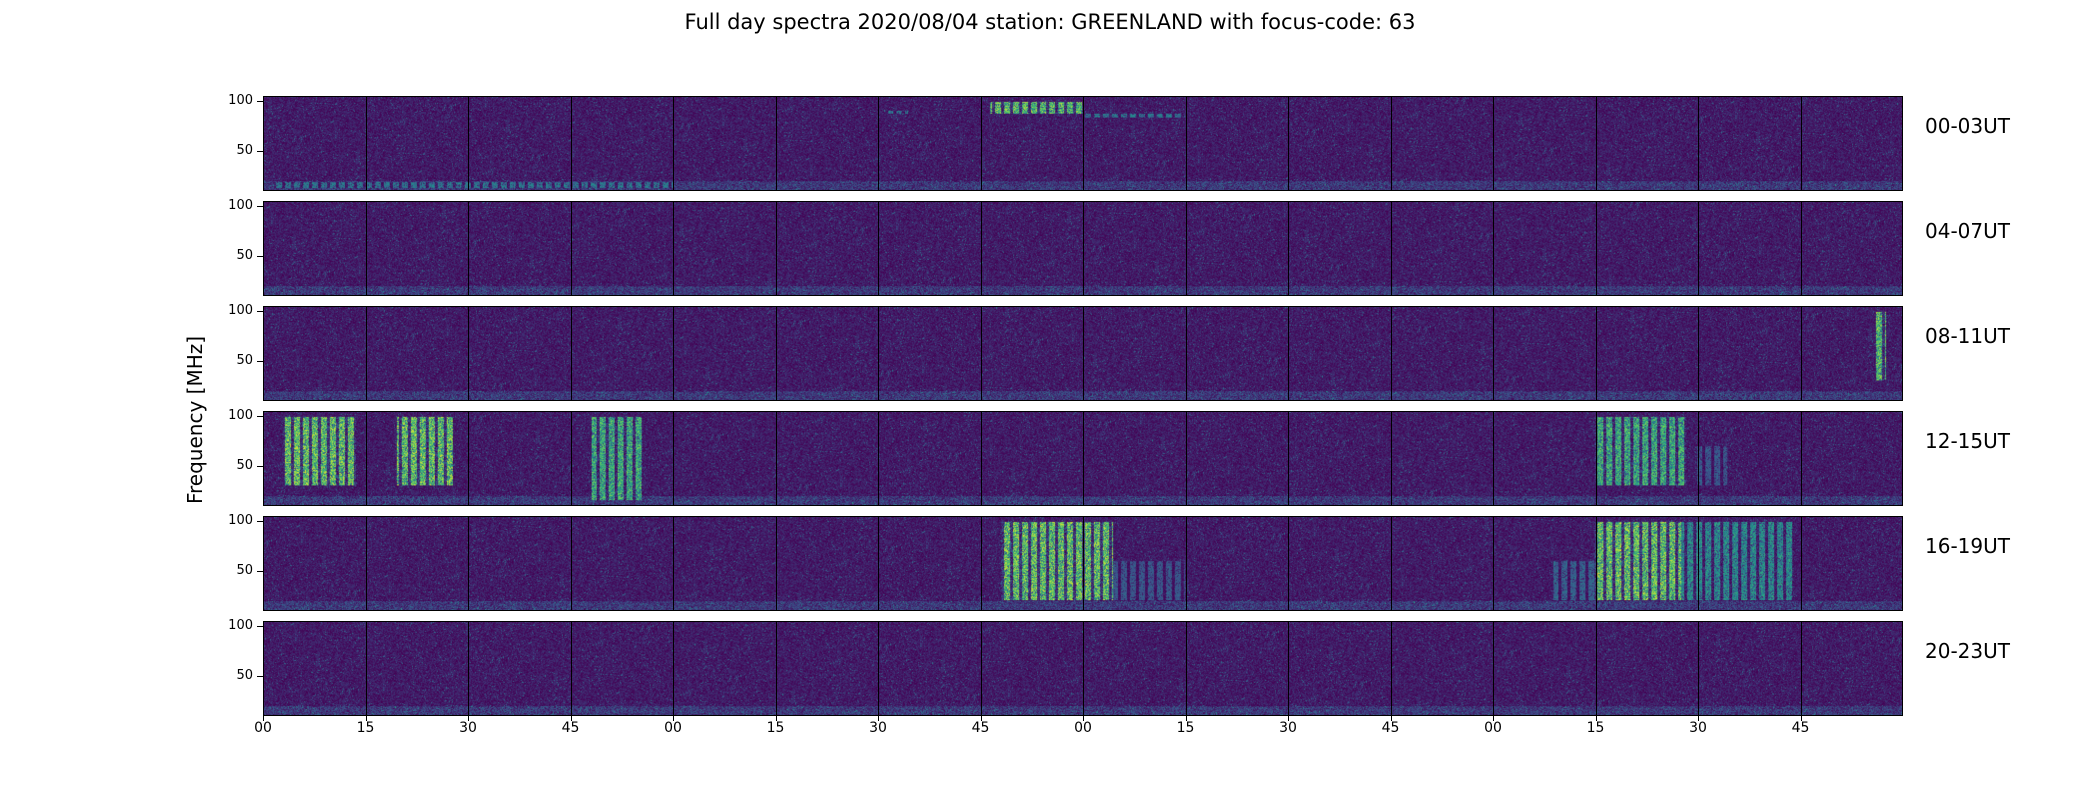 This screenshot has width=2100, height=800. I want to click on y-axis-label: Frequency [MHz], so click(195, 420).